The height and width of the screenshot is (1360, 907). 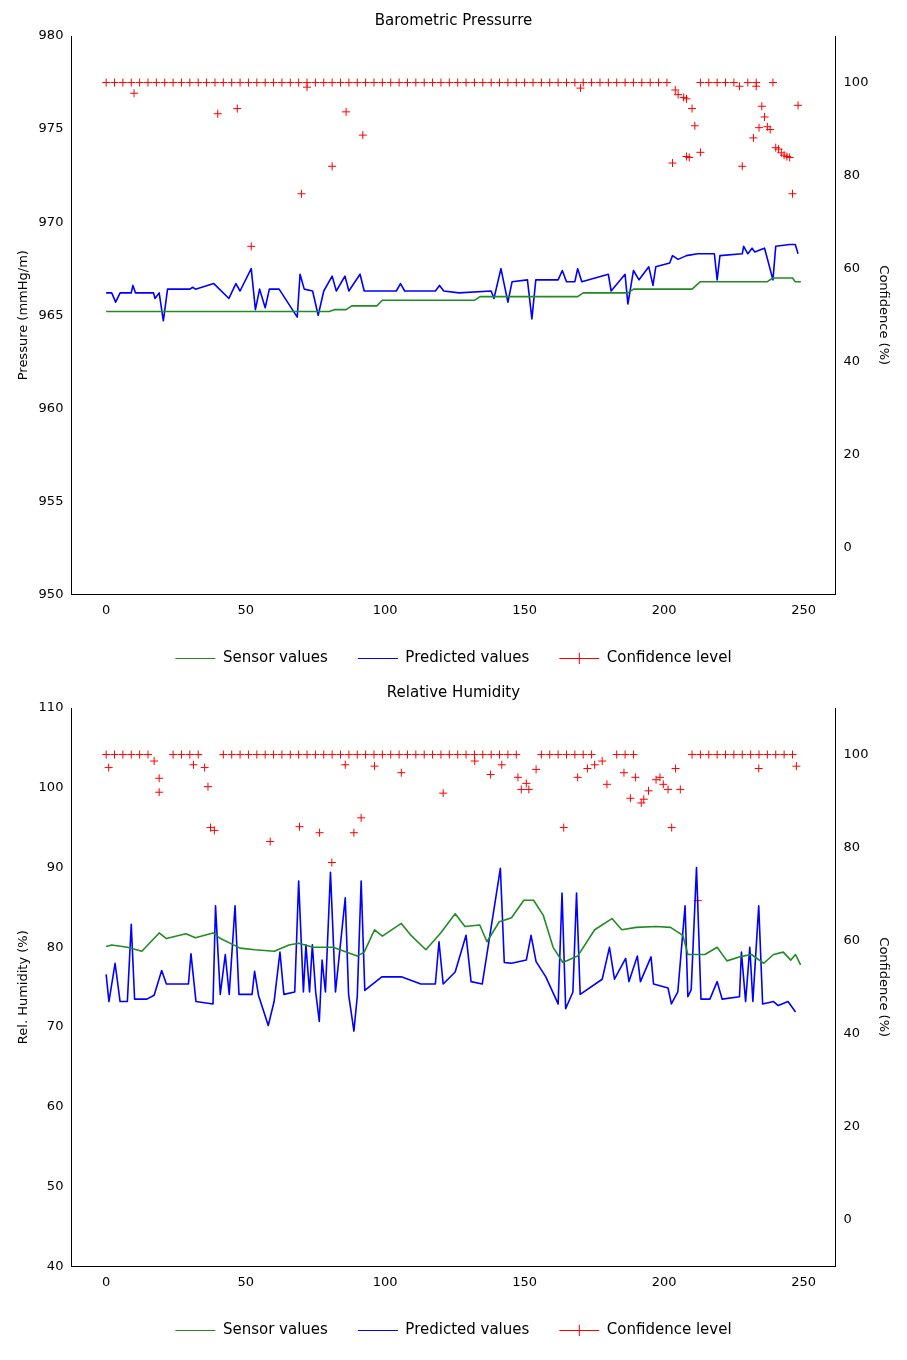 What do you see at coordinates (51, 593) in the screenshot?
I see `y-tick-label: 950` at bounding box center [51, 593].